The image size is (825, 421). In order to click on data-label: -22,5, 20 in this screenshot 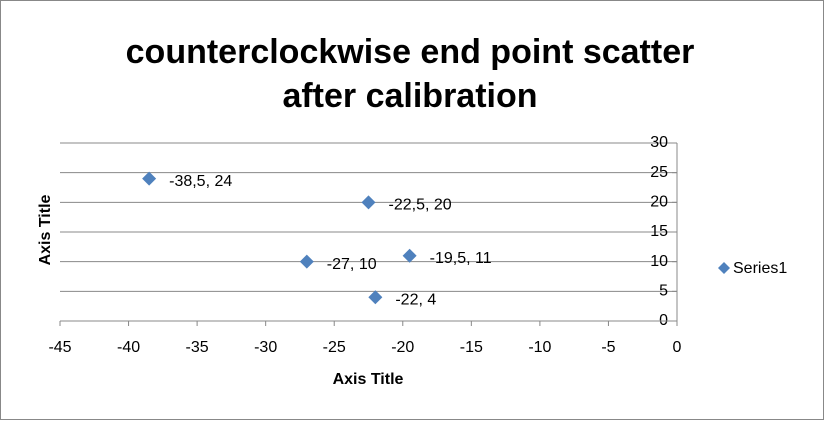, I will do `click(420, 205)`.